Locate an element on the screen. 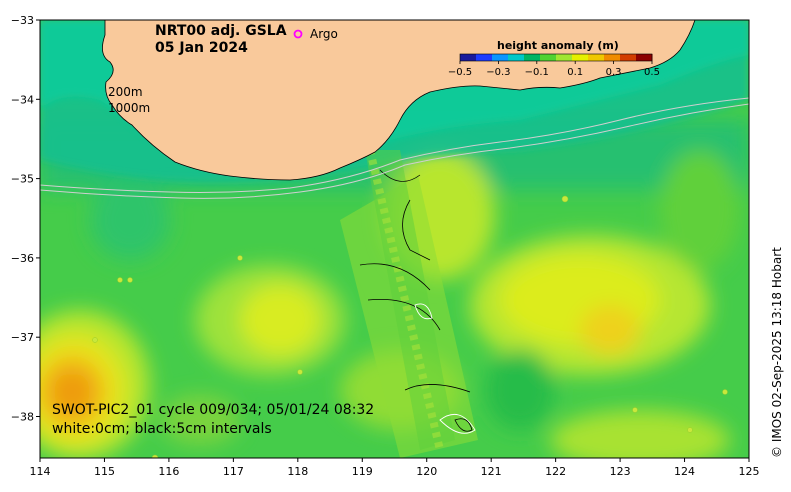  colorbar: height anomaly (m) −0.5 −0.3 −0.1 0.1 0.3 0.5 is located at coordinates (554, 58).